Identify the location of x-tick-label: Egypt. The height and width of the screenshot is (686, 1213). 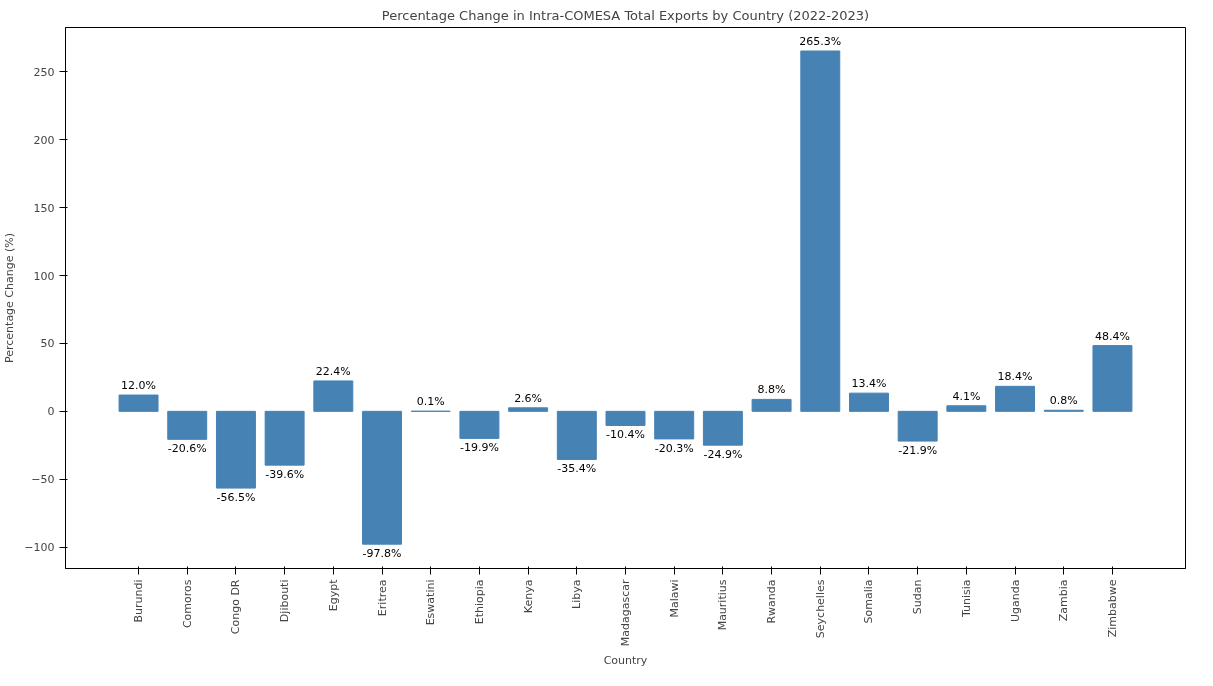
(333, 595).